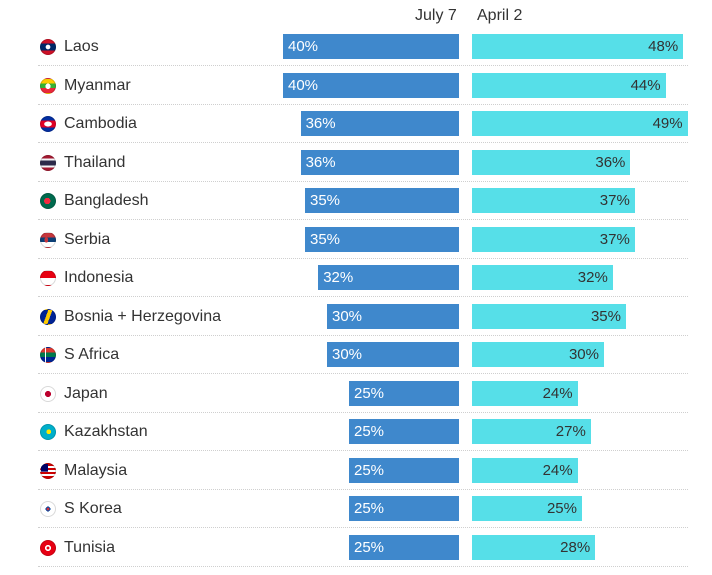  I want to click on chart-row: Myanmar 40% 44%, so click(363, 86).